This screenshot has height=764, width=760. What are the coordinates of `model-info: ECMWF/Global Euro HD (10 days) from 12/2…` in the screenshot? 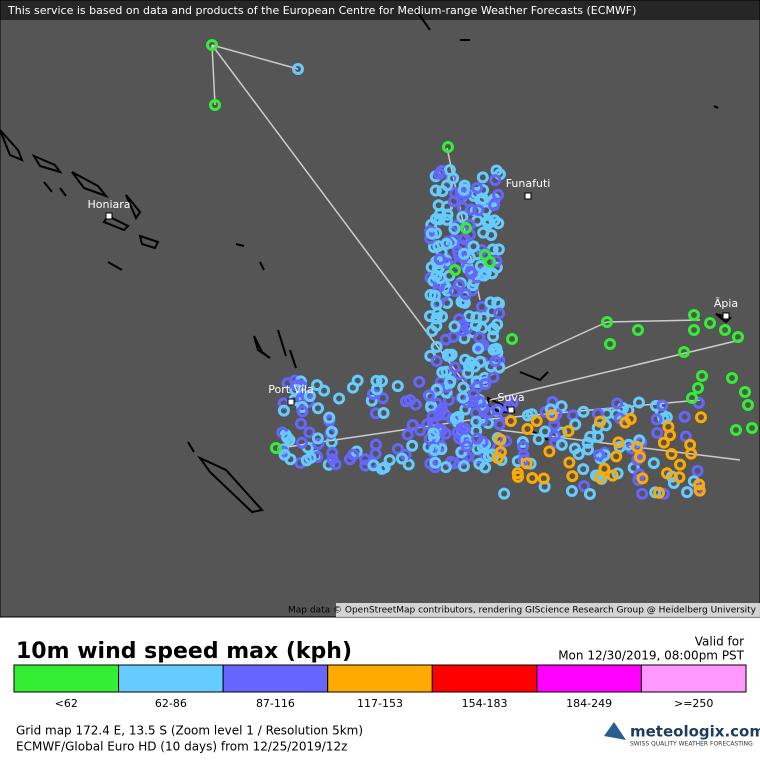 It's located at (181, 747).